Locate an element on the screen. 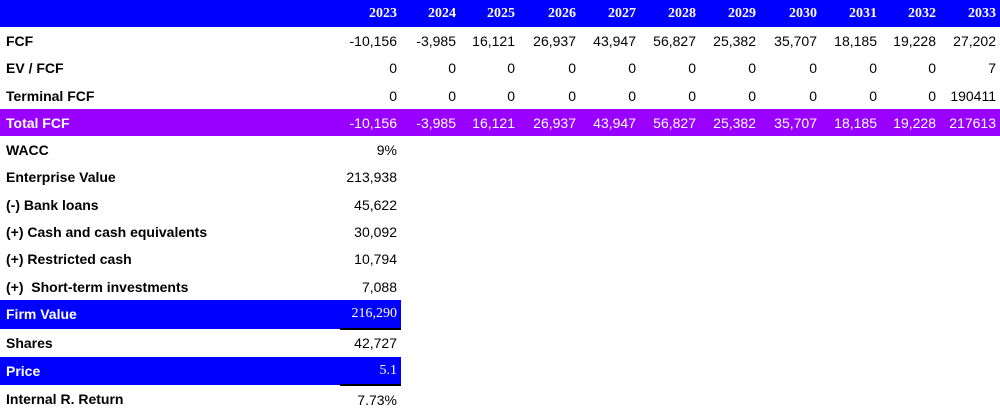 The width and height of the screenshot is (1000, 413). row-label: (+) Cash and cash equivalents is located at coordinates (107, 232).